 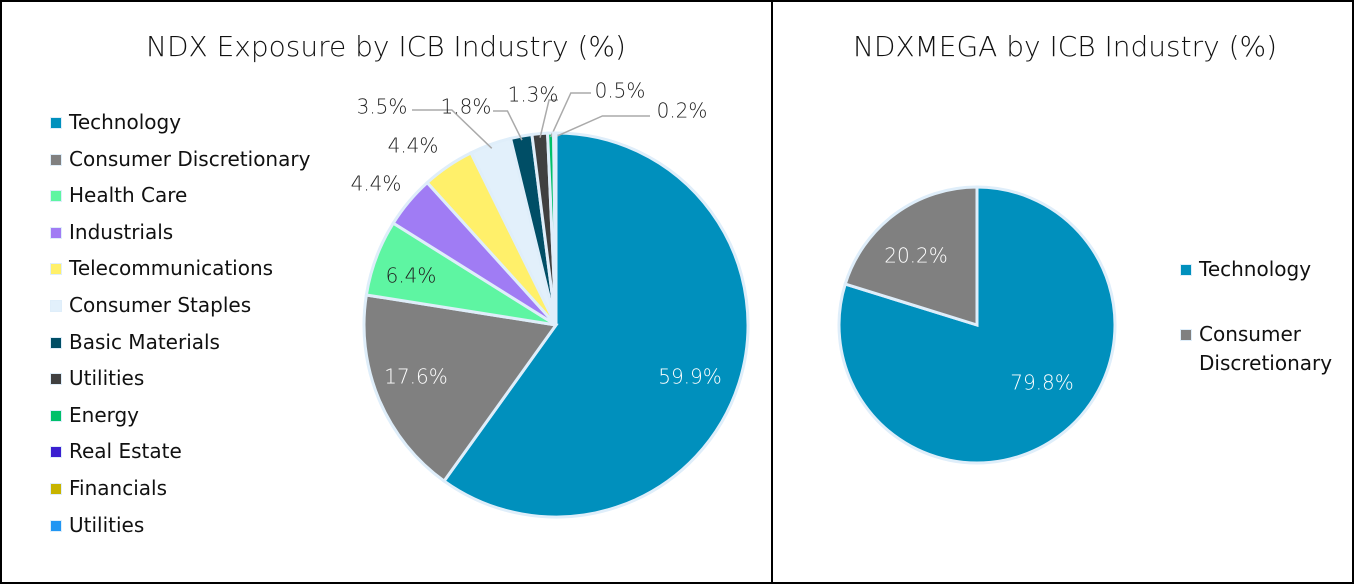 I want to click on data-label: 0.2%, so click(x=682, y=111).